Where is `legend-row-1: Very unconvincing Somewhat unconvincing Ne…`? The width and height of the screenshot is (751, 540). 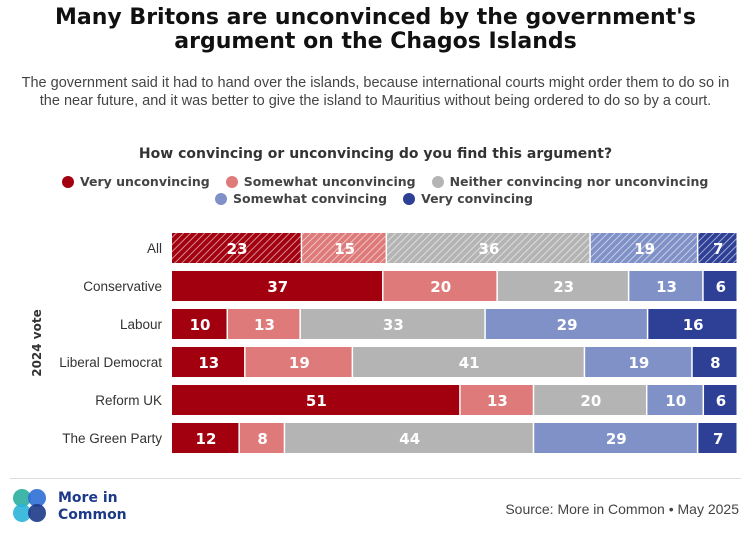 legend-row-1: Very unconvincing Somewhat unconvincing Ne… is located at coordinates (393, 182).